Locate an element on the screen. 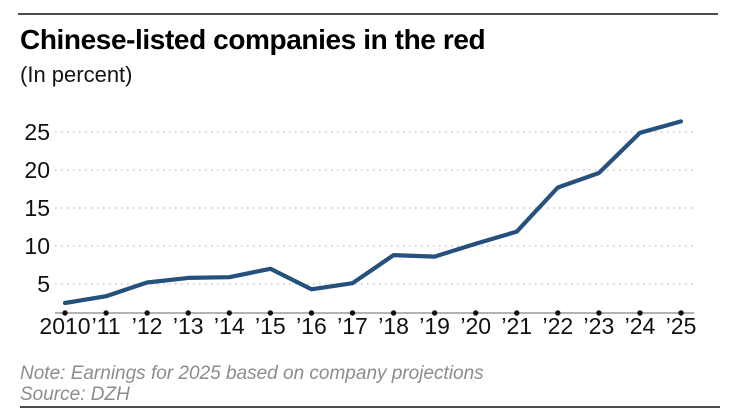  x-tick-label: ’11 is located at coordinates (106, 326).